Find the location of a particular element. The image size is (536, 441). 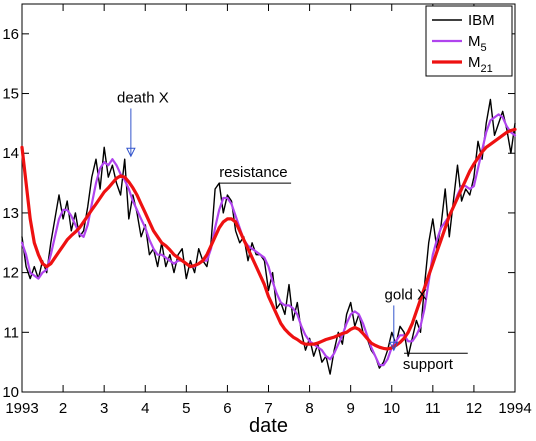

annotation-label: support is located at coordinates (428, 364).